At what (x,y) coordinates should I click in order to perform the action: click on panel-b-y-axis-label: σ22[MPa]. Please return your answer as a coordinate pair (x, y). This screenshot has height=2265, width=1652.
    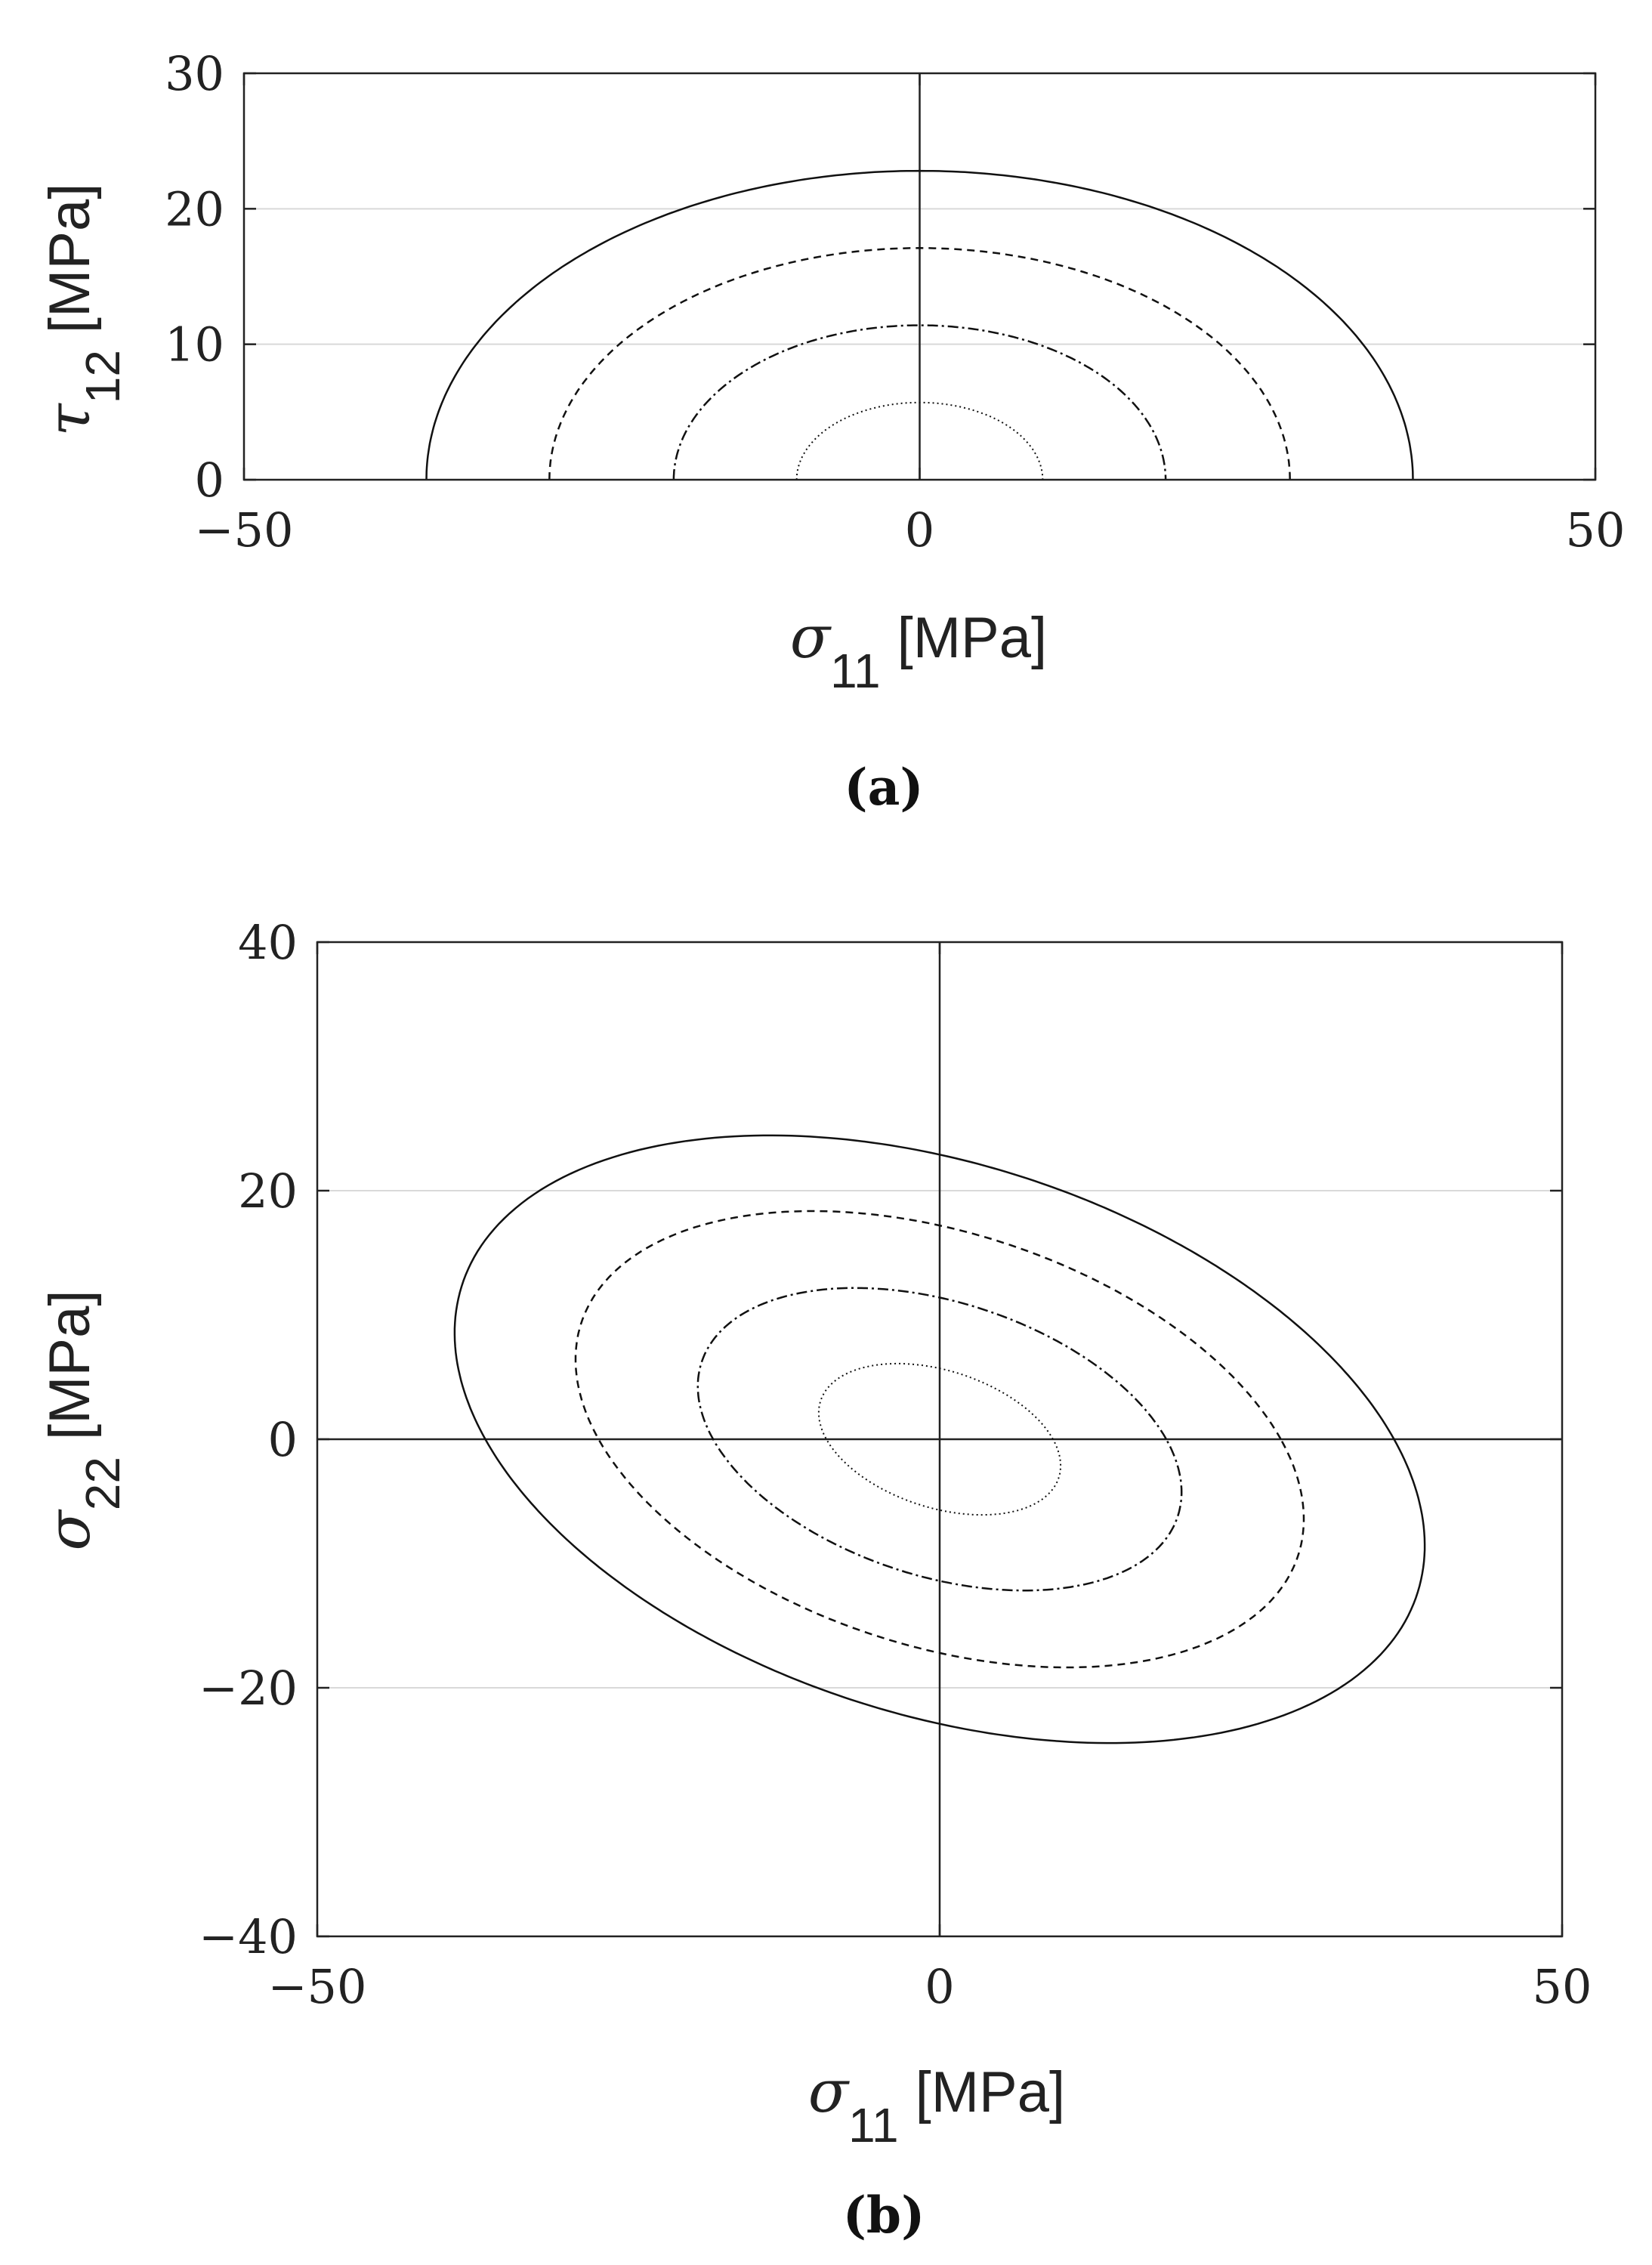
    Looking at the image, I should click on (83, 1420).